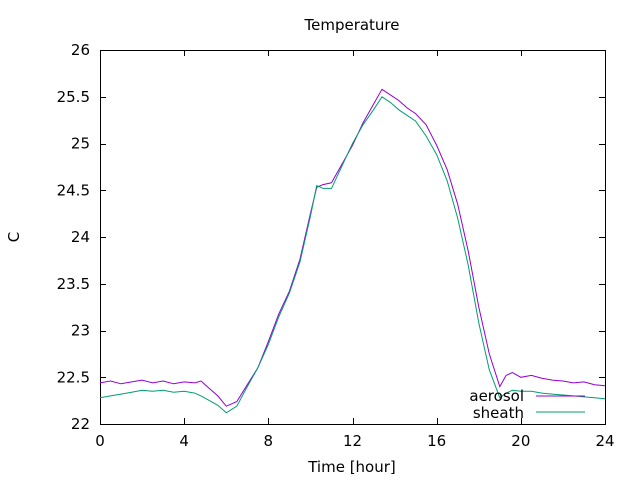 The height and width of the screenshot is (480, 640). Describe the element at coordinates (73, 97) in the screenshot. I see `y-tick-label: 25.5` at that location.